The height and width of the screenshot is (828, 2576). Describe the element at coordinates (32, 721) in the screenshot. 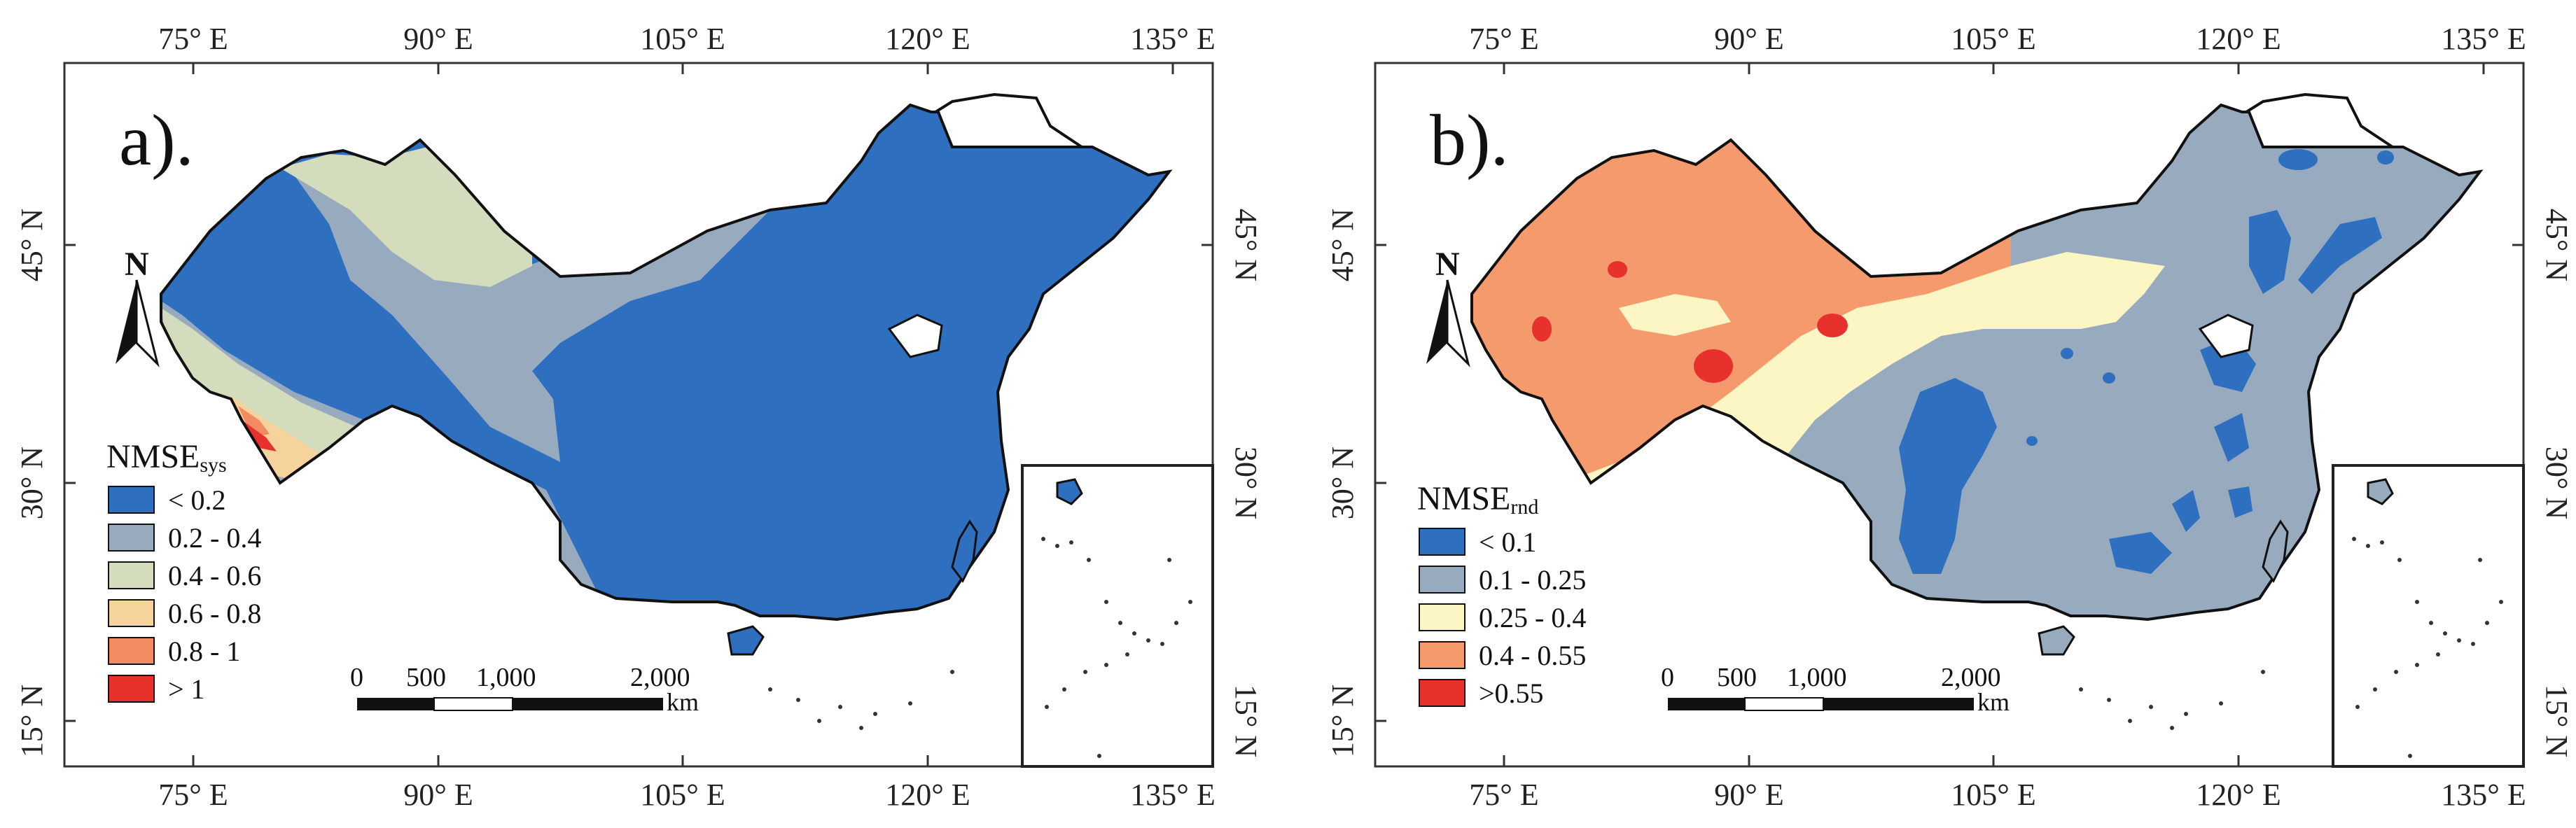

I see `lat-tick-a-left-3: 15° N` at that location.